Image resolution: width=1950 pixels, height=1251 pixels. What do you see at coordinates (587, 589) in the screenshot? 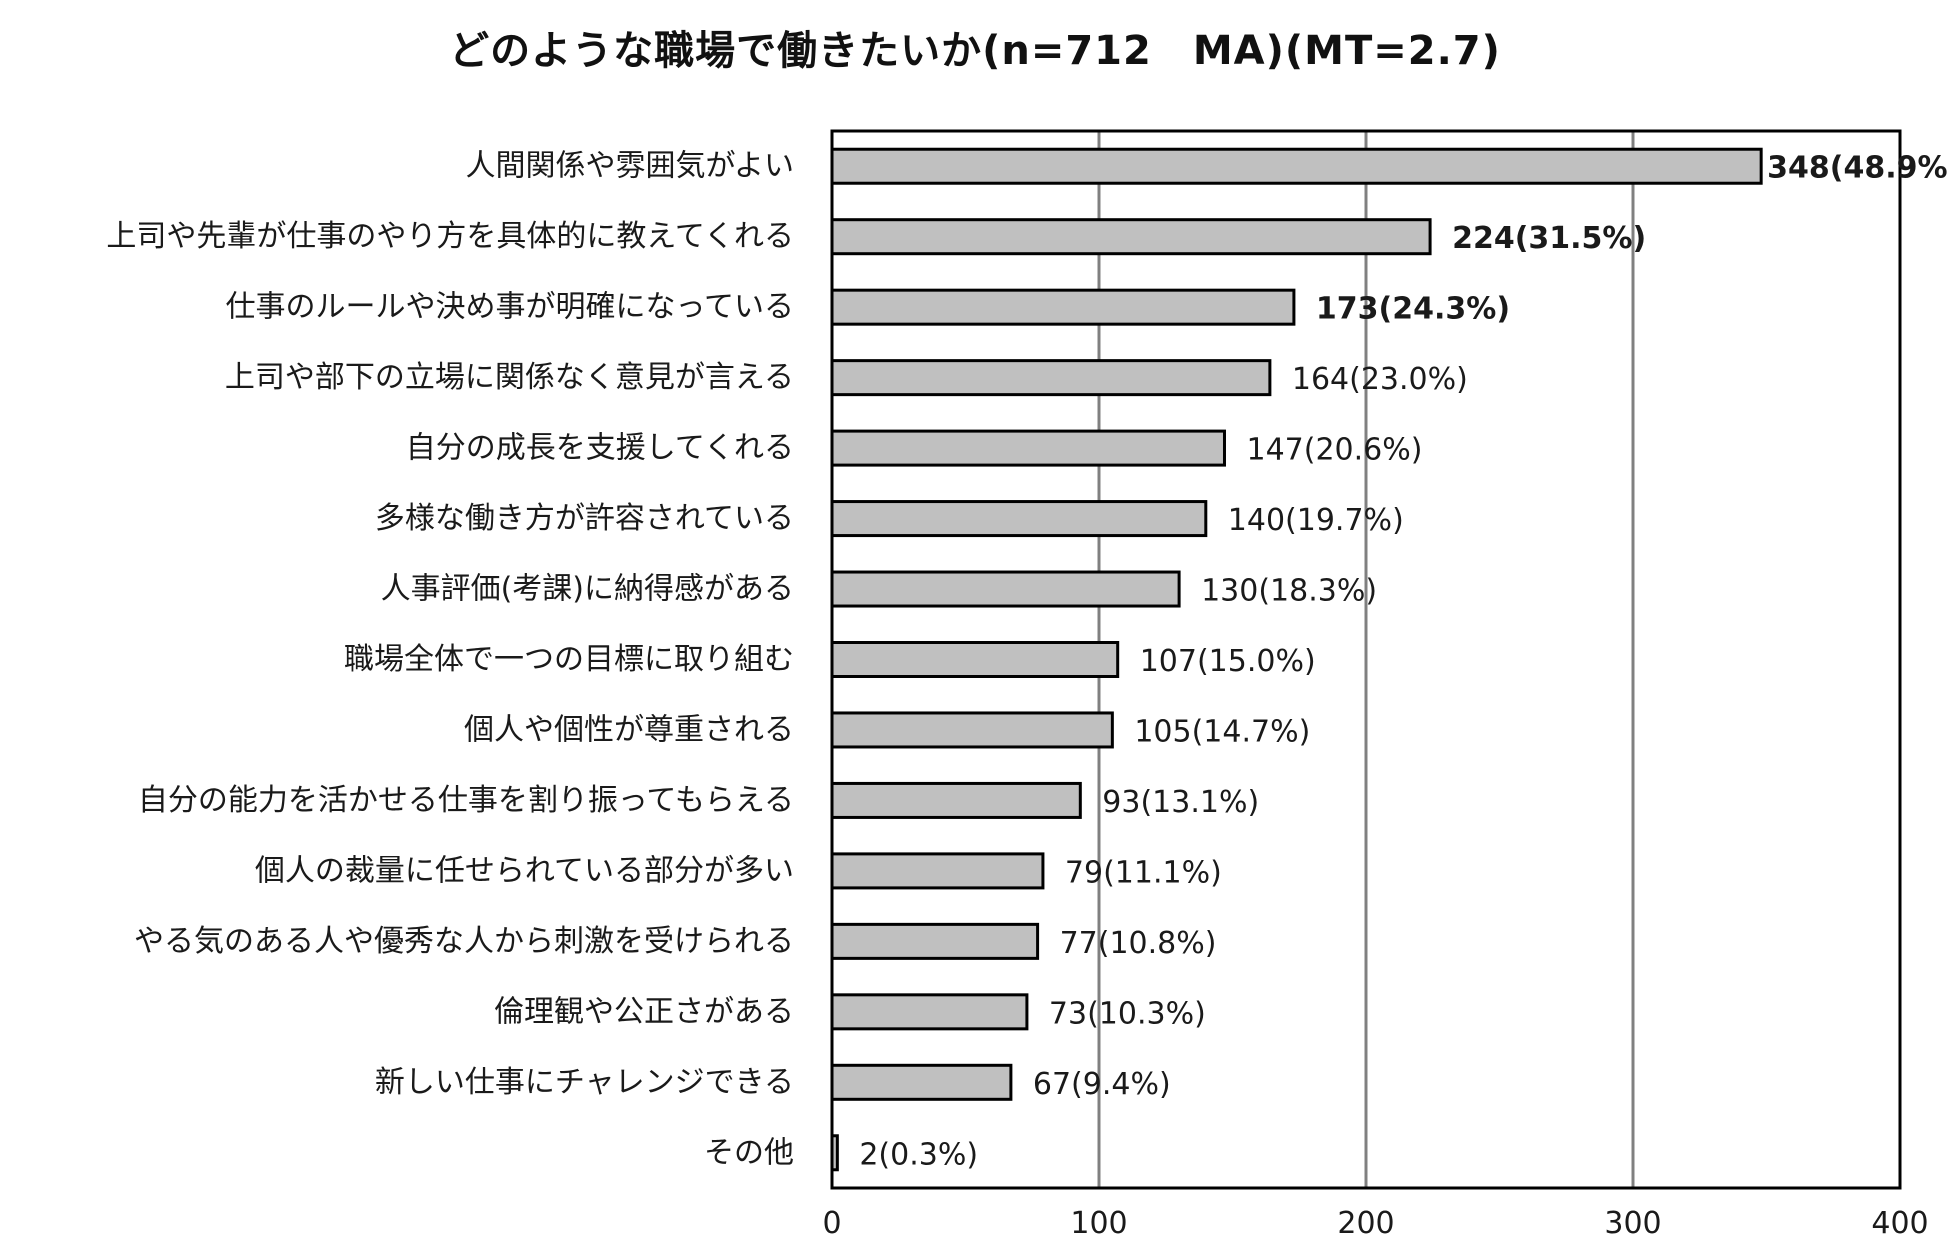
I see `category-label: 人事評価(考課)に納得感がある` at bounding box center [587, 589].